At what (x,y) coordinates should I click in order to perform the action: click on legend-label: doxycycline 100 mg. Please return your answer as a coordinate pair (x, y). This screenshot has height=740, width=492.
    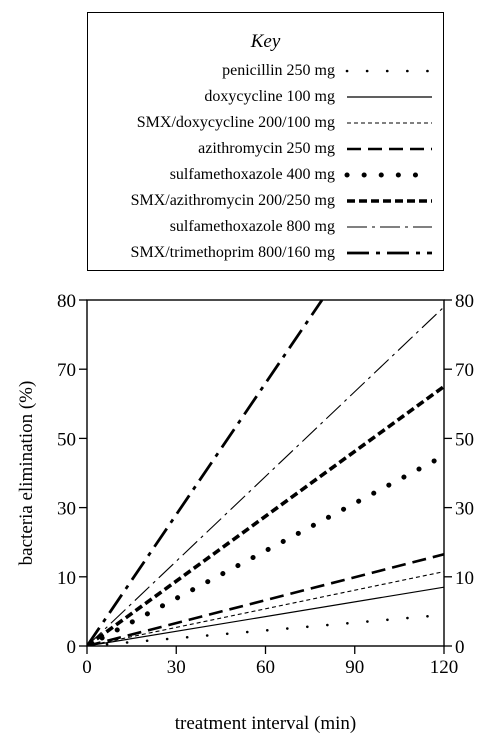
    Looking at the image, I should click on (269, 96).